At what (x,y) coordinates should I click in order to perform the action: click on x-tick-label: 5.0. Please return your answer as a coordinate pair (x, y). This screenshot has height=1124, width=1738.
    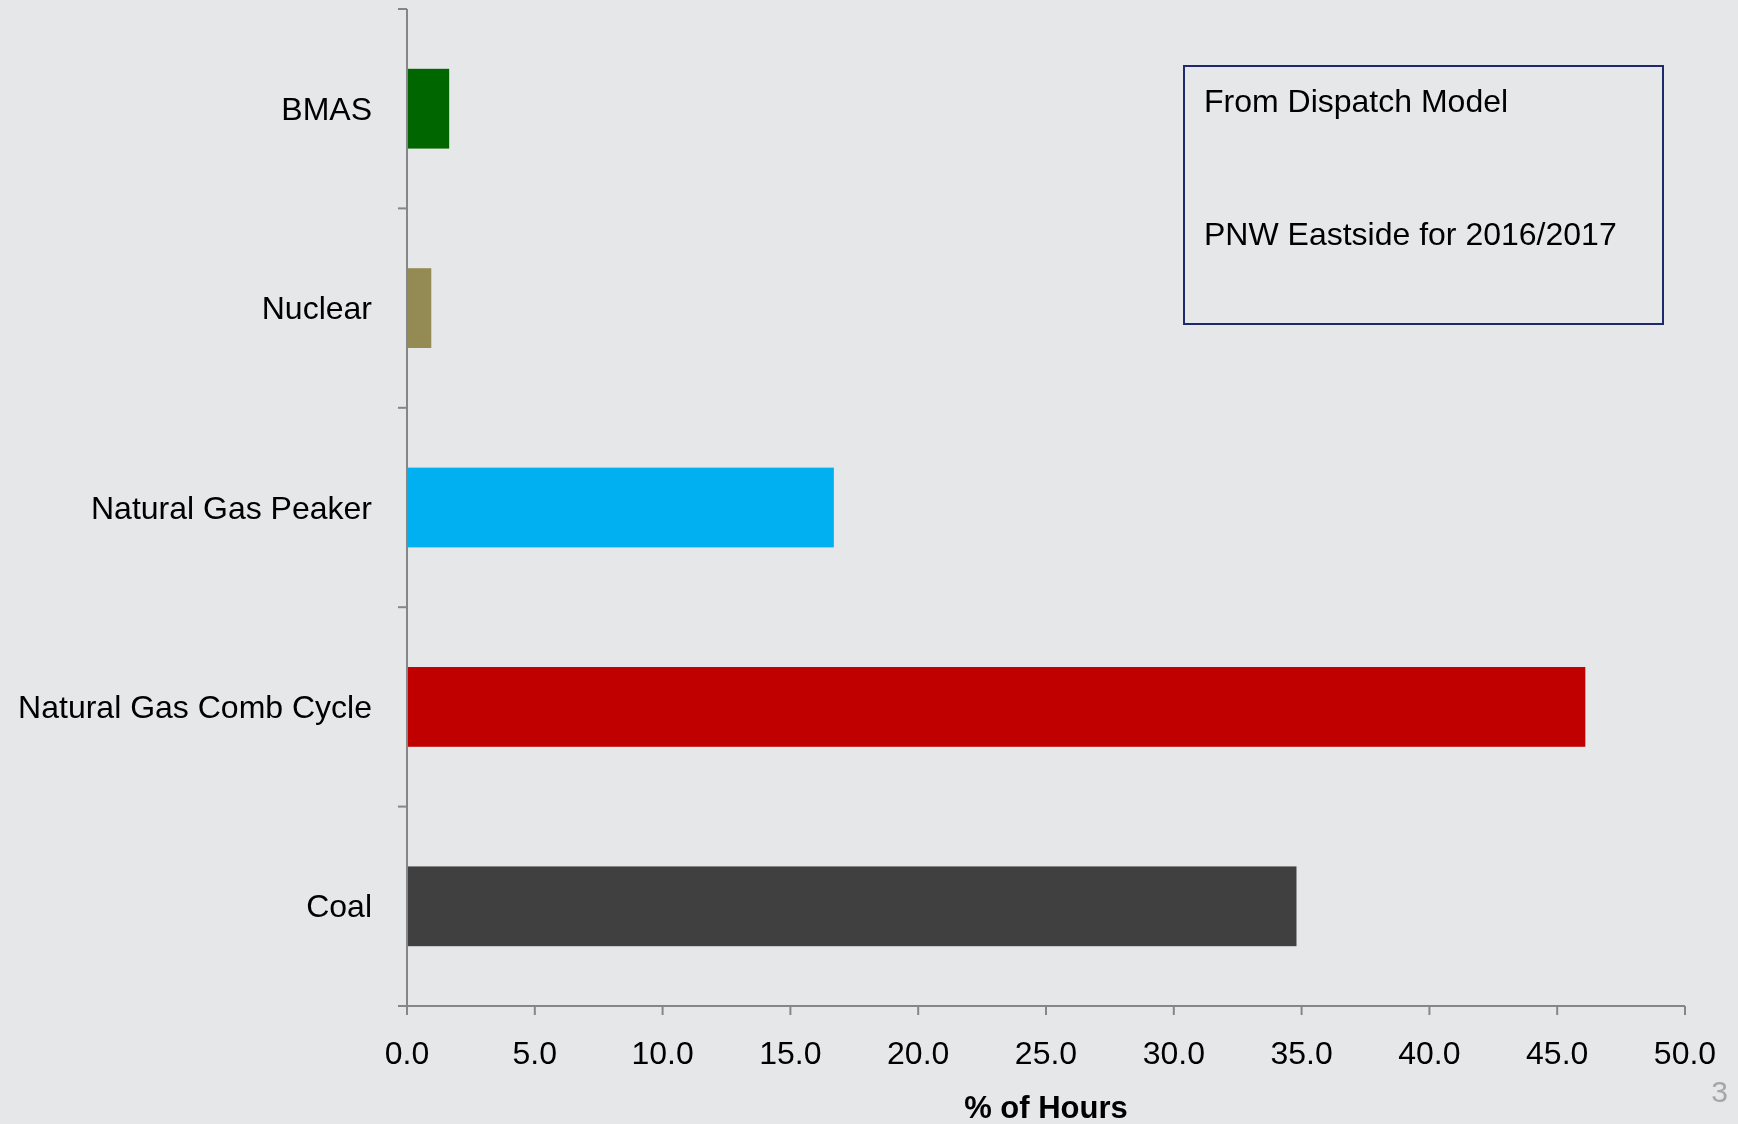
    Looking at the image, I should click on (535, 1053).